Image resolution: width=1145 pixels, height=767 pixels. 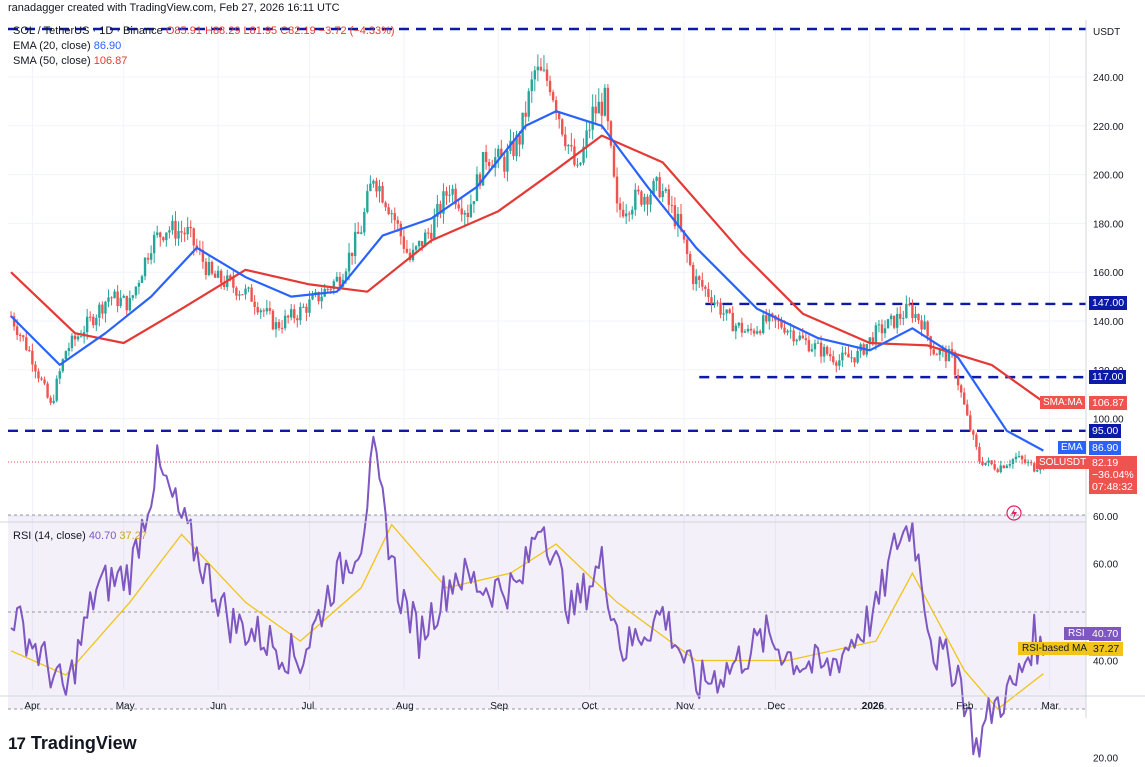 What do you see at coordinates (125, 706) in the screenshot?
I see `time-tick-label: May` at bounding box center [125, 706].